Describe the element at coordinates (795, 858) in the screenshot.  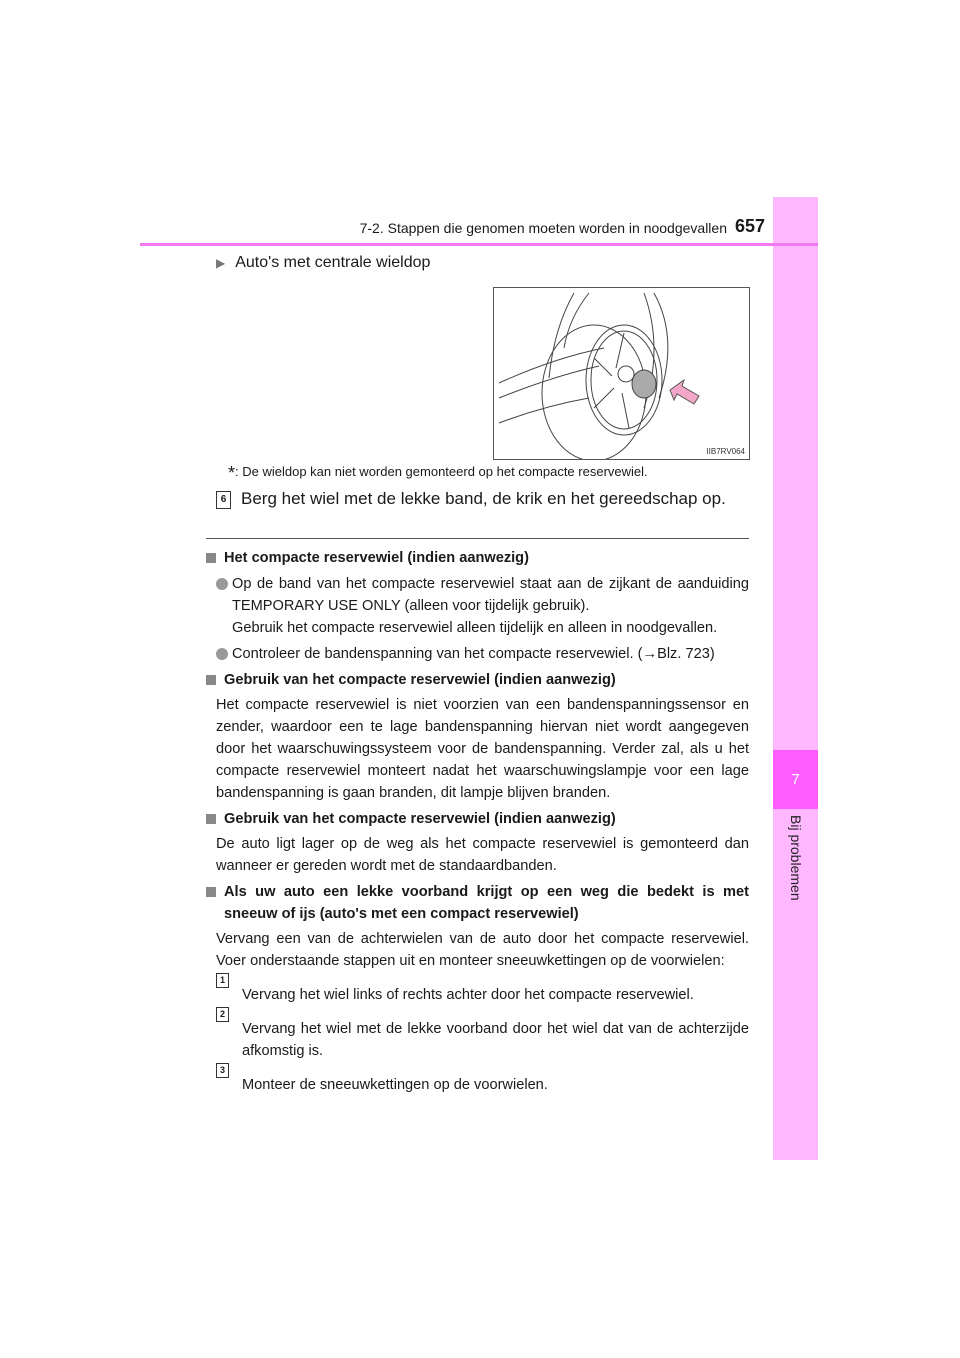
I see `chapter-label: Bij problemen` at that location.